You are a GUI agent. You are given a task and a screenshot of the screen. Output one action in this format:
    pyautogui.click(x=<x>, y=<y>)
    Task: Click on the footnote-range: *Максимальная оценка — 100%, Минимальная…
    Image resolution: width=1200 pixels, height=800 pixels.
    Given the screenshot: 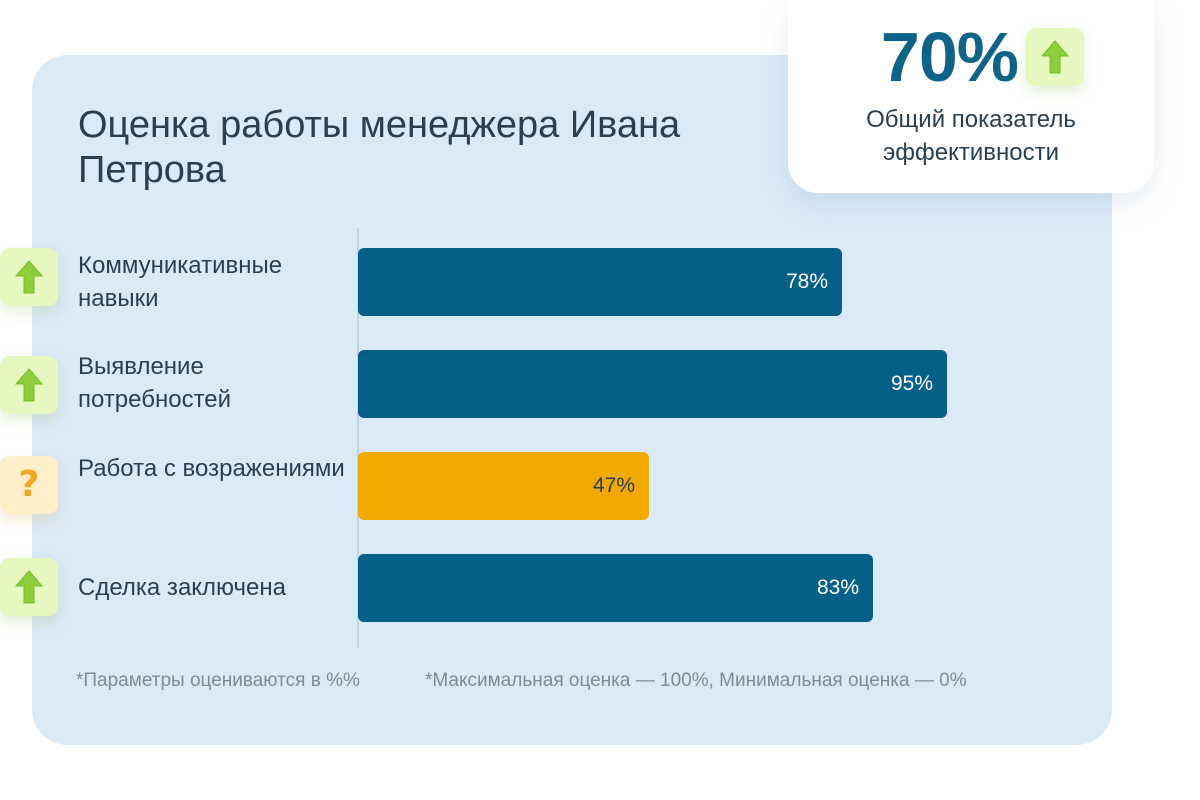 What is the action you would take?
    pyautogui.click(x=696, y=680)
    